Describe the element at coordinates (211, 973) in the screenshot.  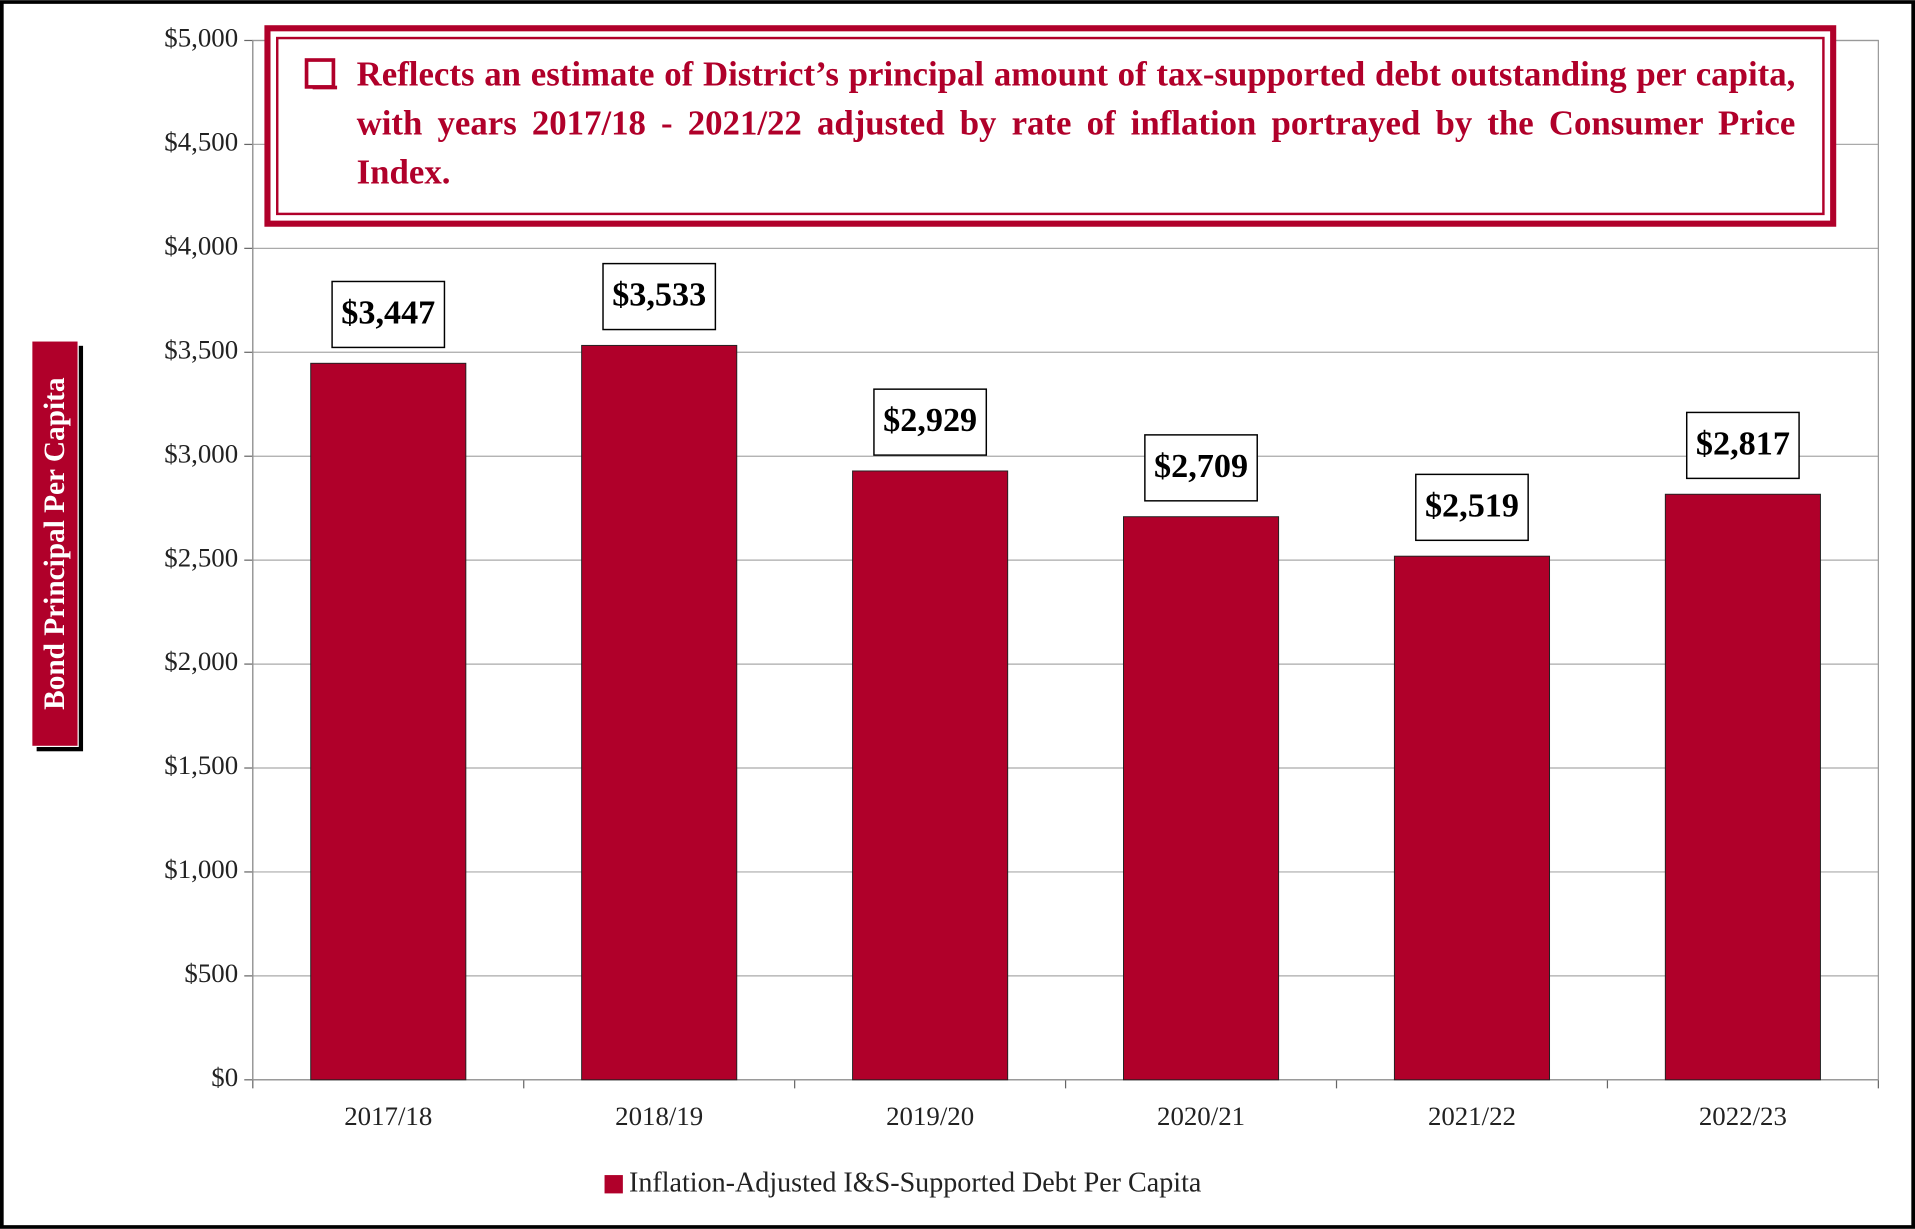
I see `y-tick-label: $500` at that location.